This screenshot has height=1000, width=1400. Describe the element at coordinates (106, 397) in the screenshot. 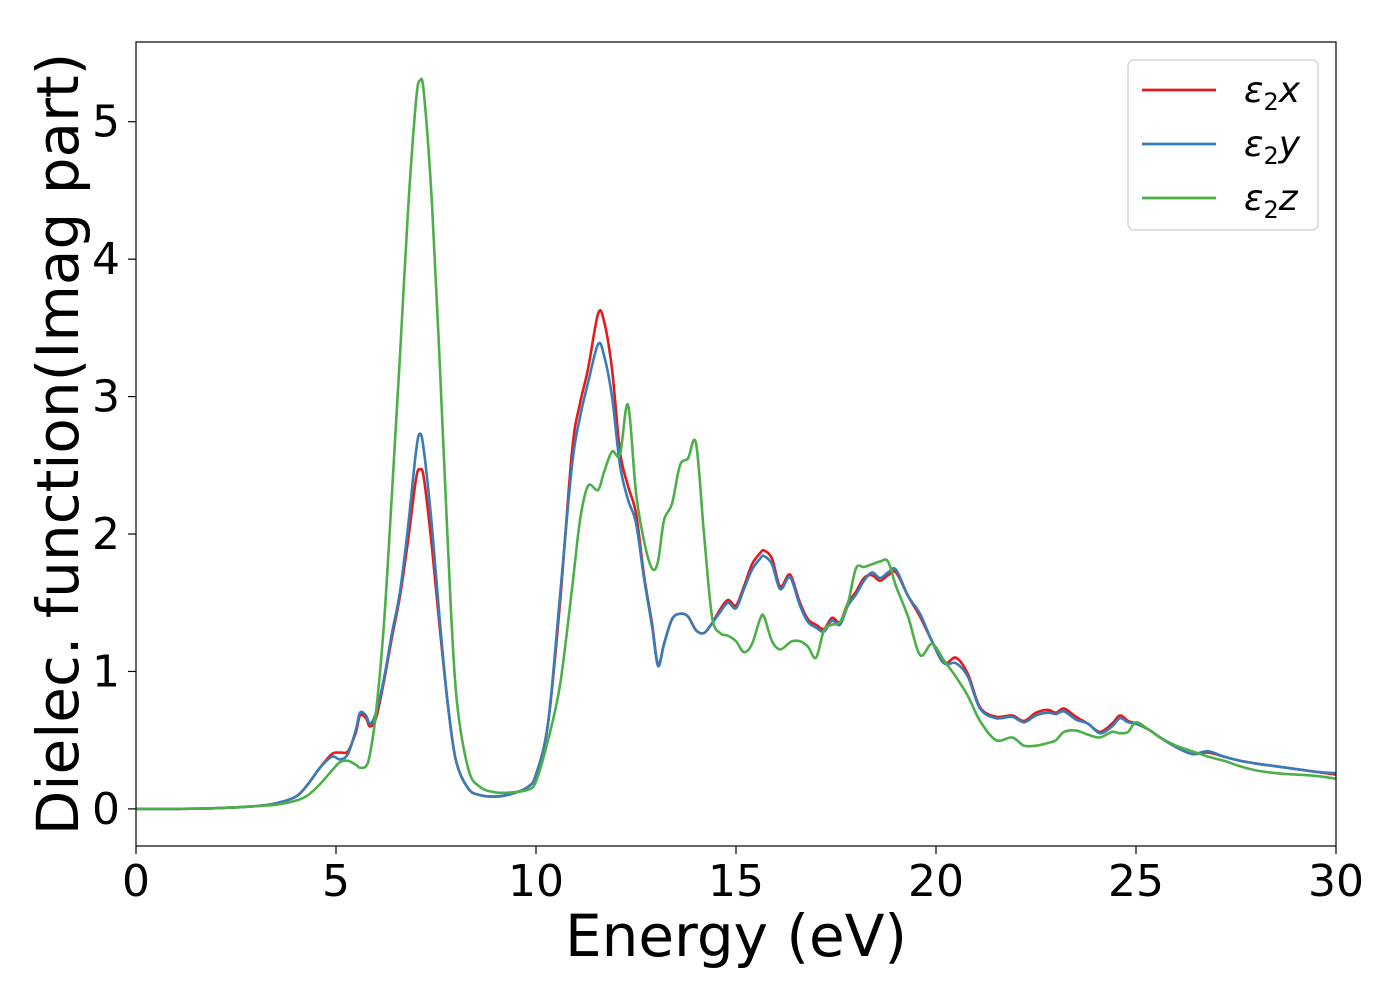

I see `y-tick-label: 3` at that location.